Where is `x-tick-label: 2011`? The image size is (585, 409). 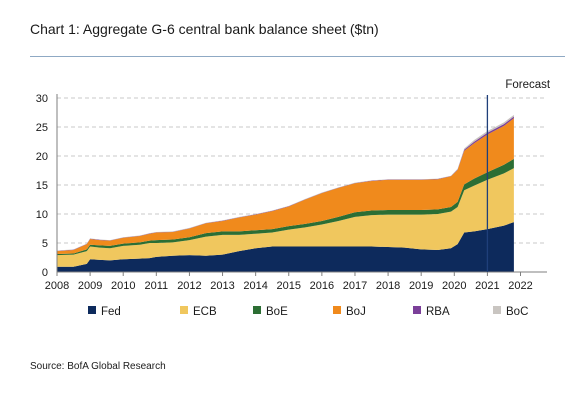 x-tick-label: 2011 is located at coordinates (156, 286).